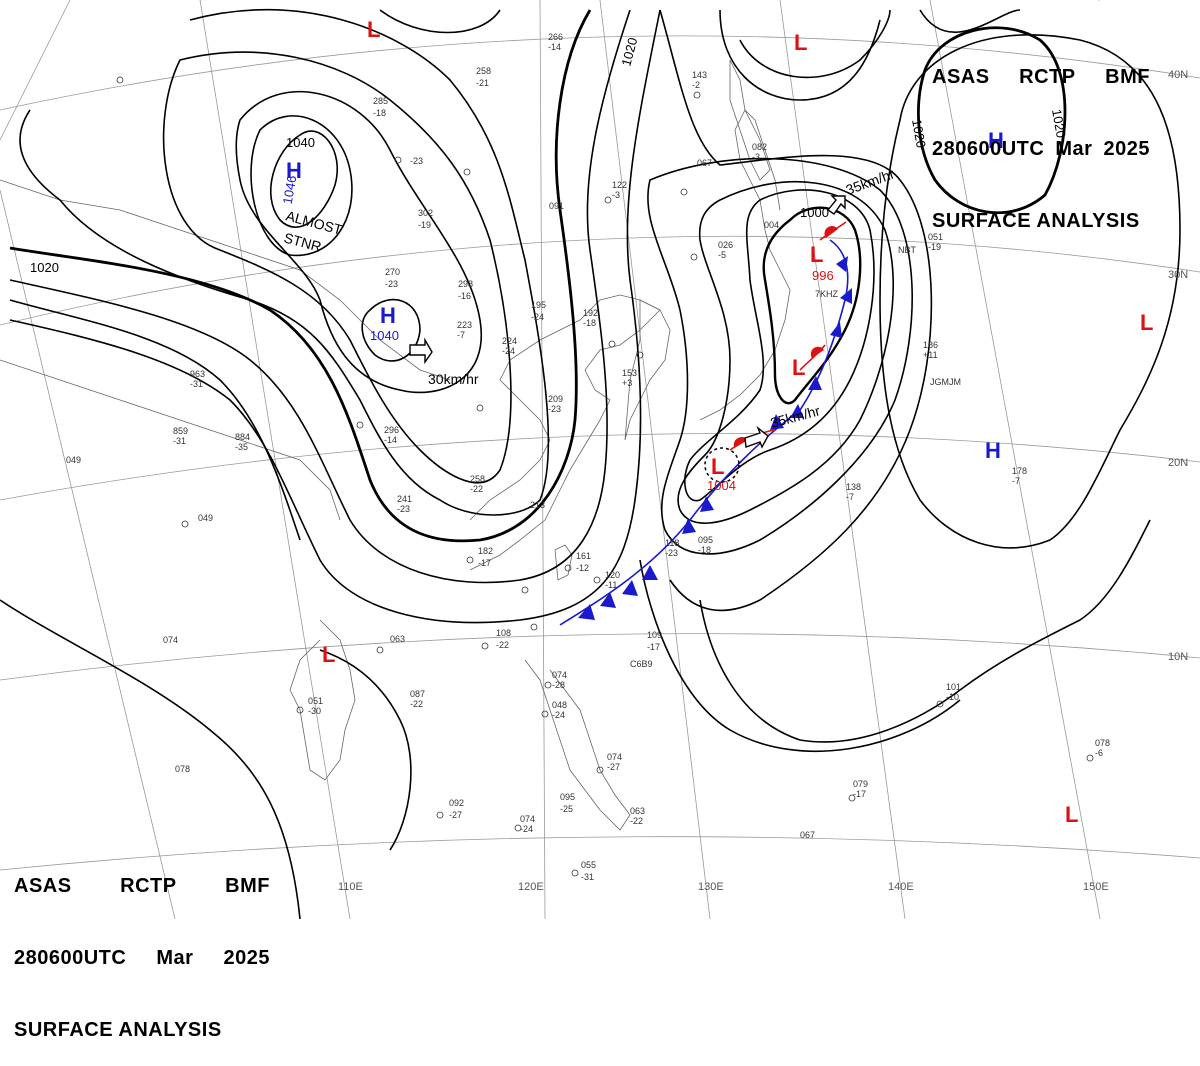 The width and height of the screenshot is (1200, 1066). Describe the element at coordinates (359, 242) in the screenshot. I see `isobar-1032-ring` at that location.